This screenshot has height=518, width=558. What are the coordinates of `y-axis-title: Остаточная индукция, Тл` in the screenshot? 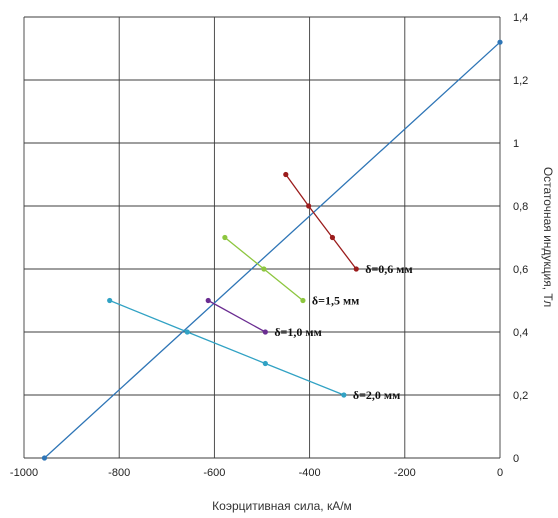 It's located at (548, 237).